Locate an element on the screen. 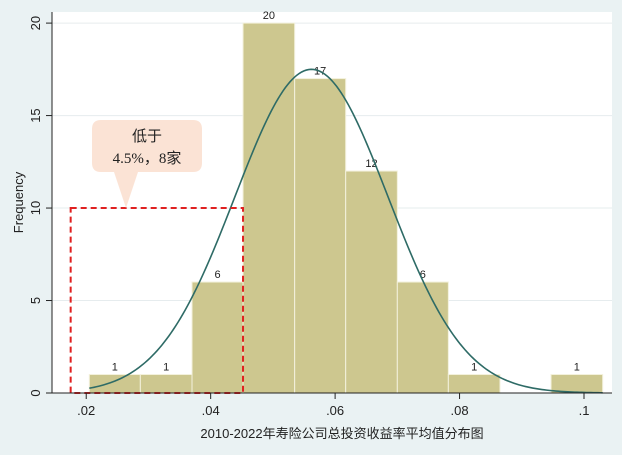  x-tick-label: .06 is located at coordinates (335, 410).